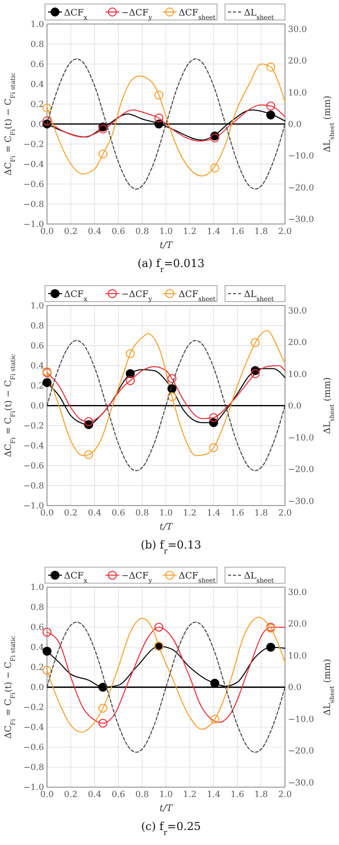 This screenshot has width=339, height=845. What do you see at coordinates (171, 547) in the screenshot?
I see `text: (b) f$_{r}$=0.13` at bounding box center [171, 547].